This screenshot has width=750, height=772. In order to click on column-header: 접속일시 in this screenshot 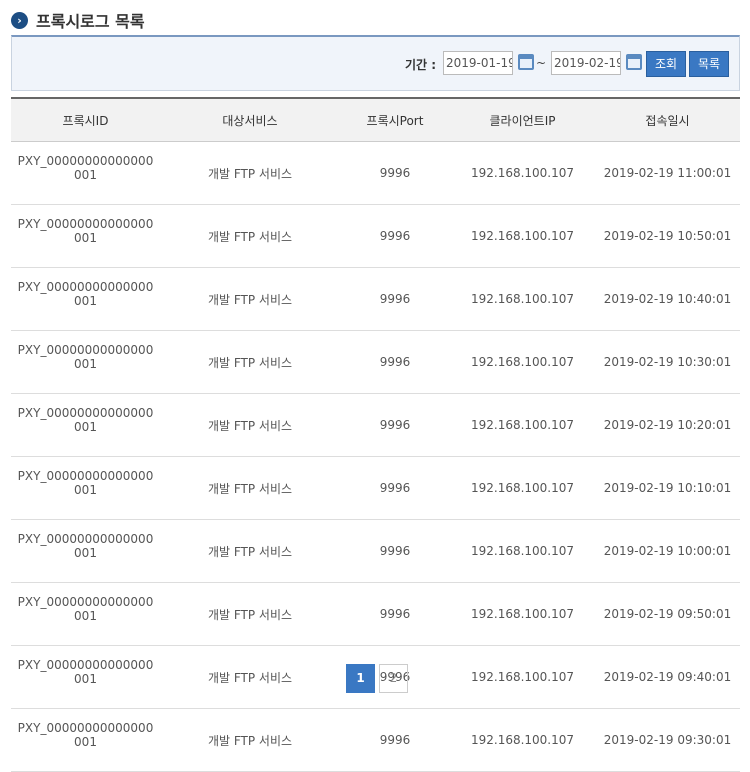, I will do `click(667, 119)`.